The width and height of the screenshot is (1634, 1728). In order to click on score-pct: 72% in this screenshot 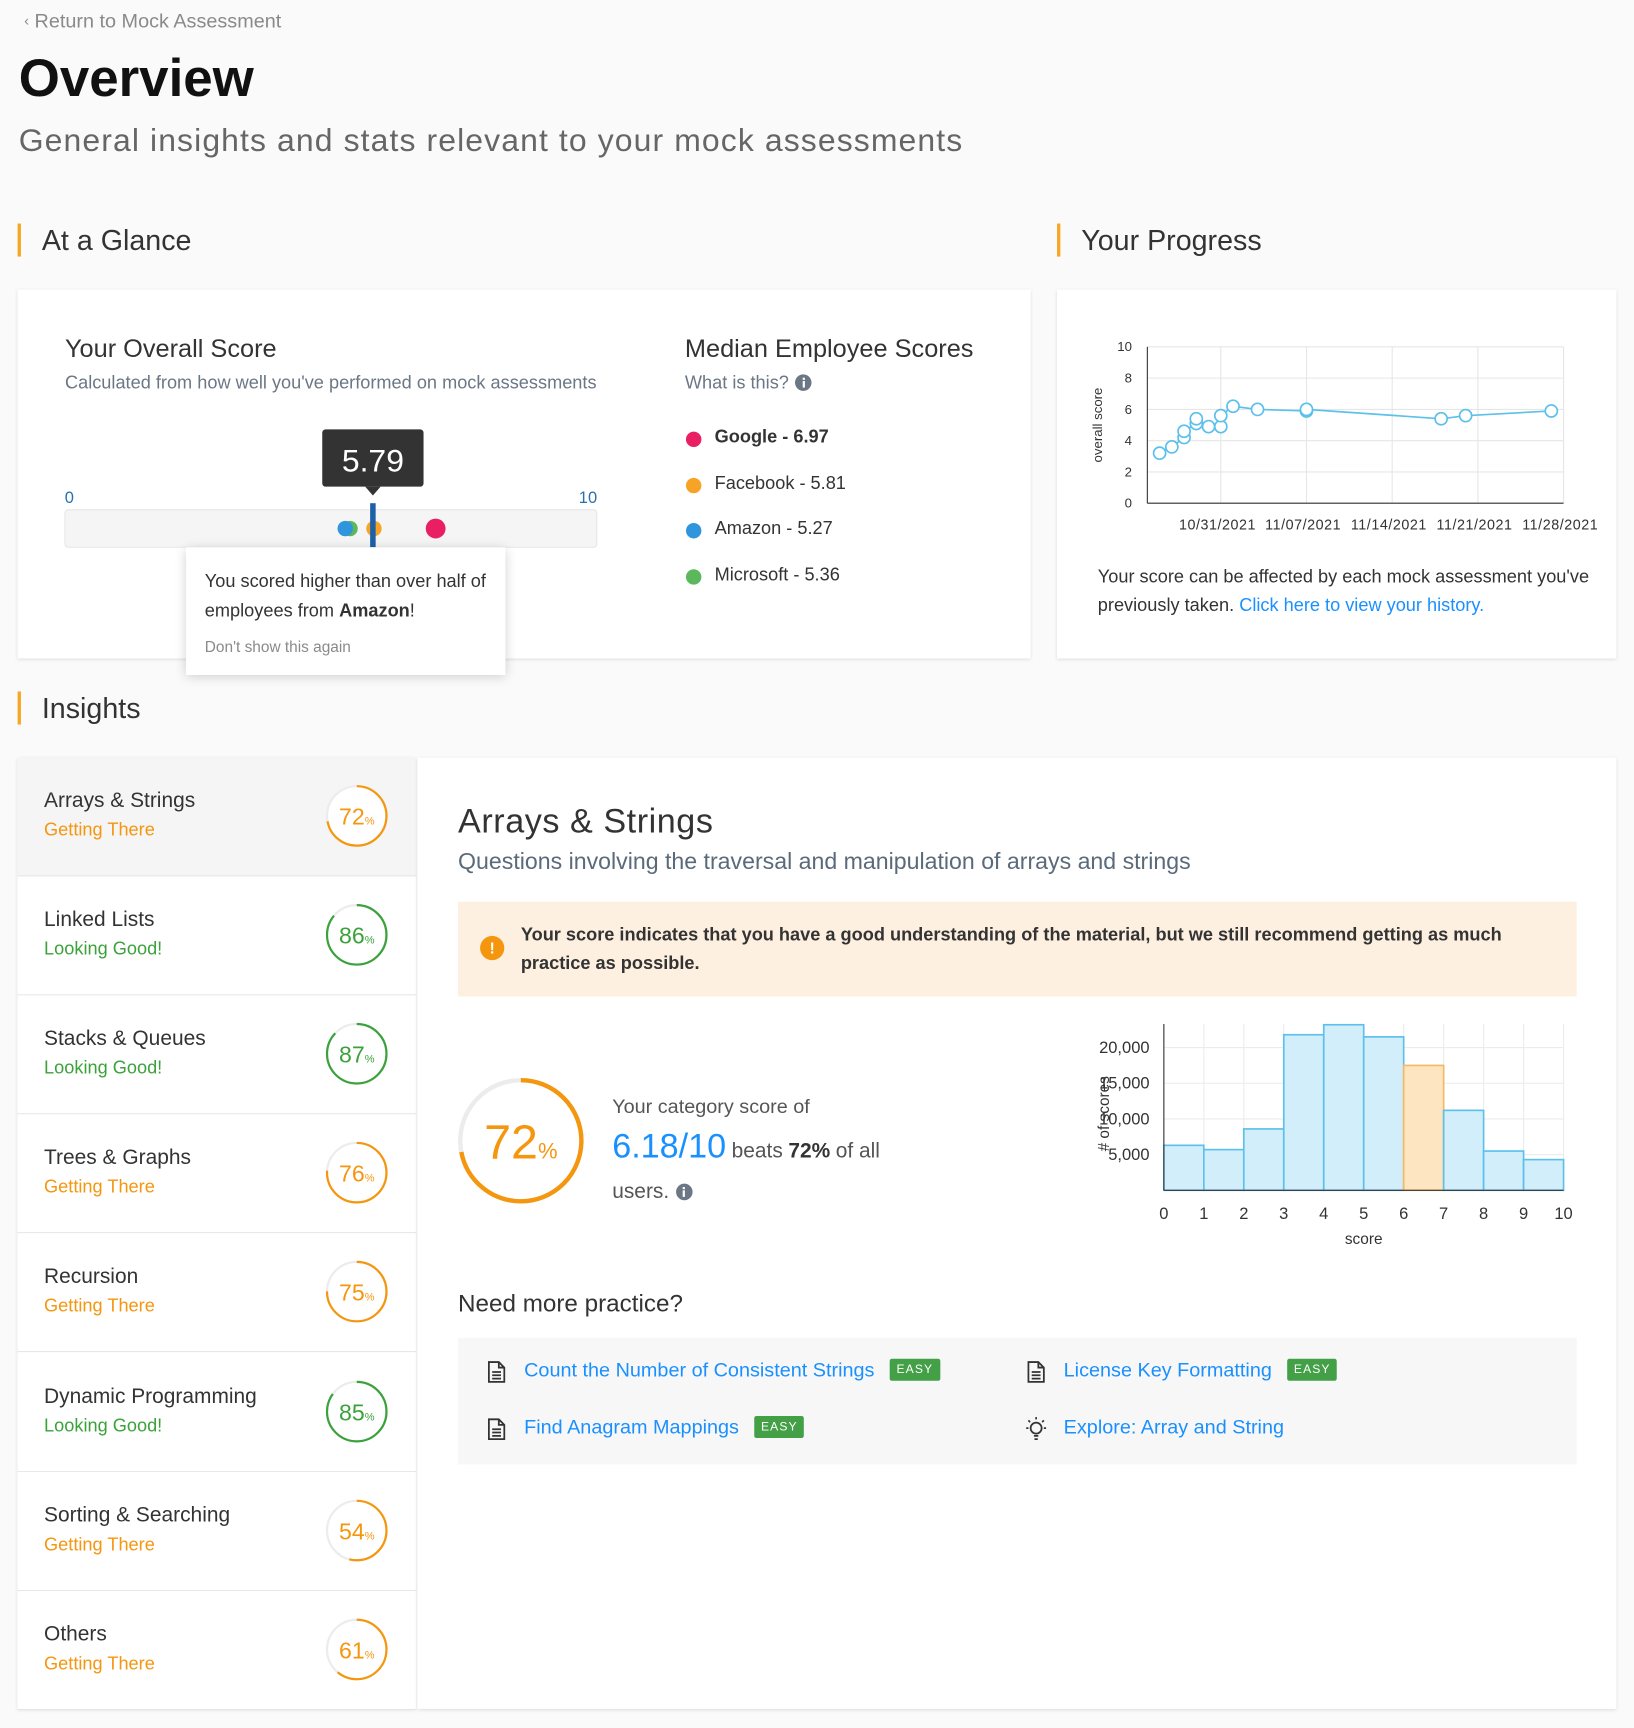, I will do `click(809, 1151)`.